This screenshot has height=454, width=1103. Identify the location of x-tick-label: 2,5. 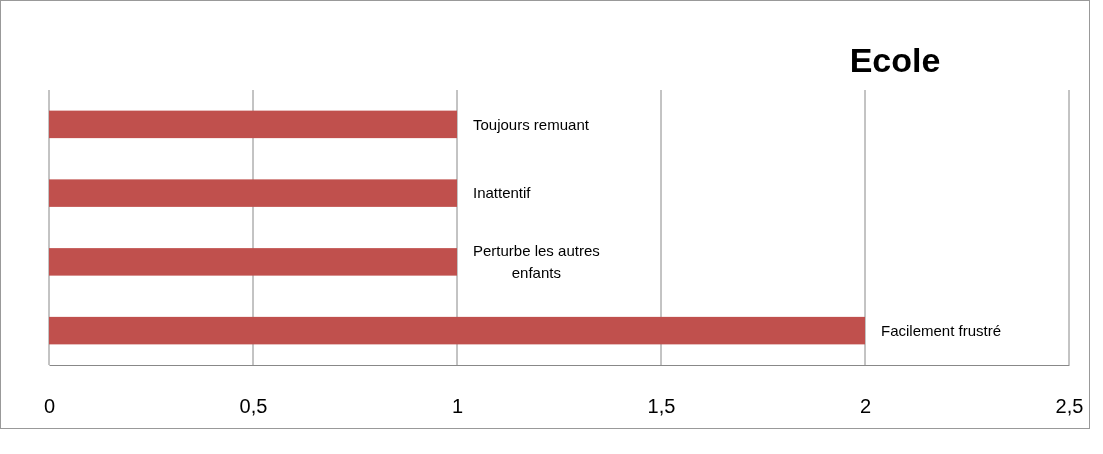
(1069, 406).